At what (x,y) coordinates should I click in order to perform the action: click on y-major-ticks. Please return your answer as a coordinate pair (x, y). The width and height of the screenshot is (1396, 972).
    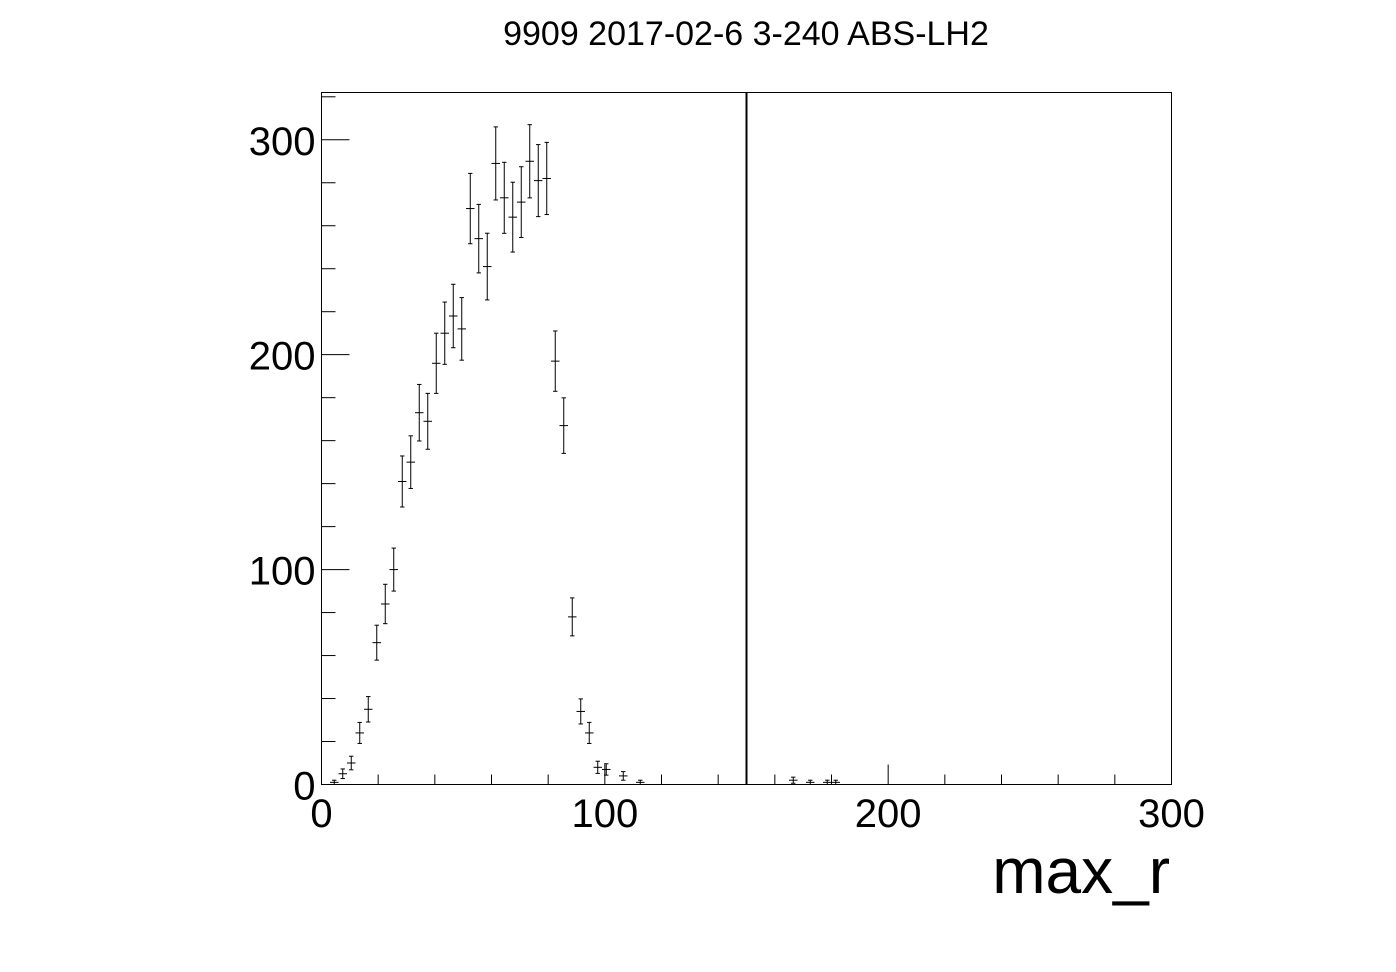
    Looking at the image, I should click on (335, 462).